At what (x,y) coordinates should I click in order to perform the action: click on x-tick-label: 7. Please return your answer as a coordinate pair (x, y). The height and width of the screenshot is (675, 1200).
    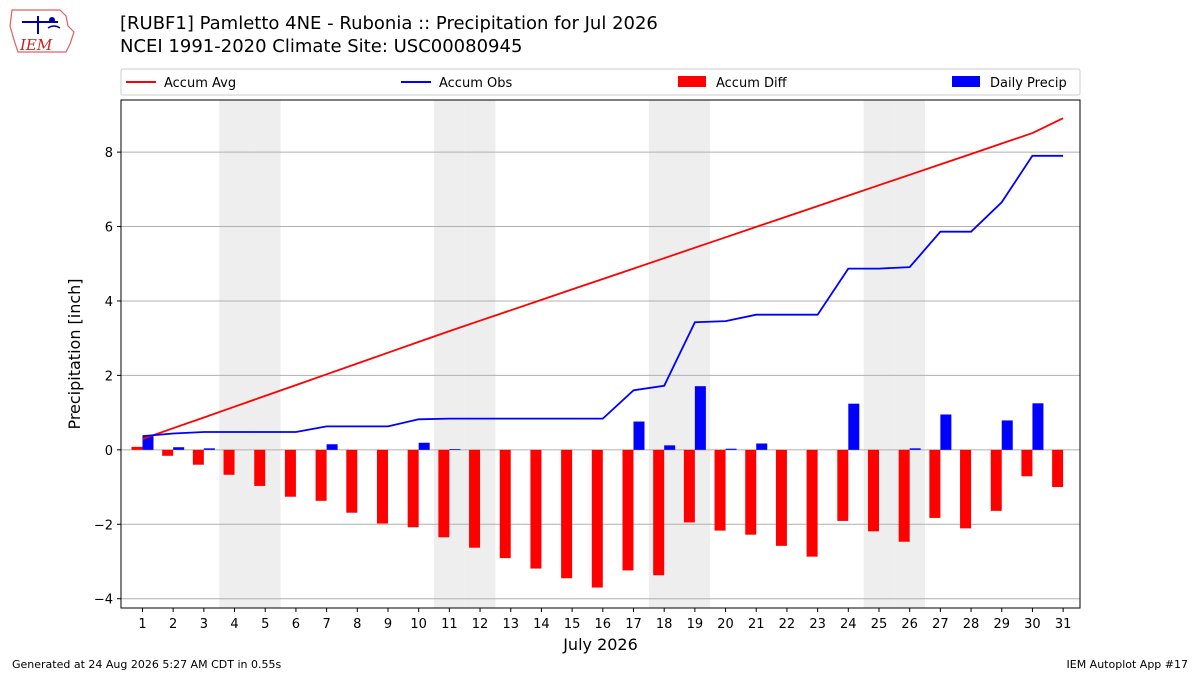
    Looking at the image, I should click on (326, 624).